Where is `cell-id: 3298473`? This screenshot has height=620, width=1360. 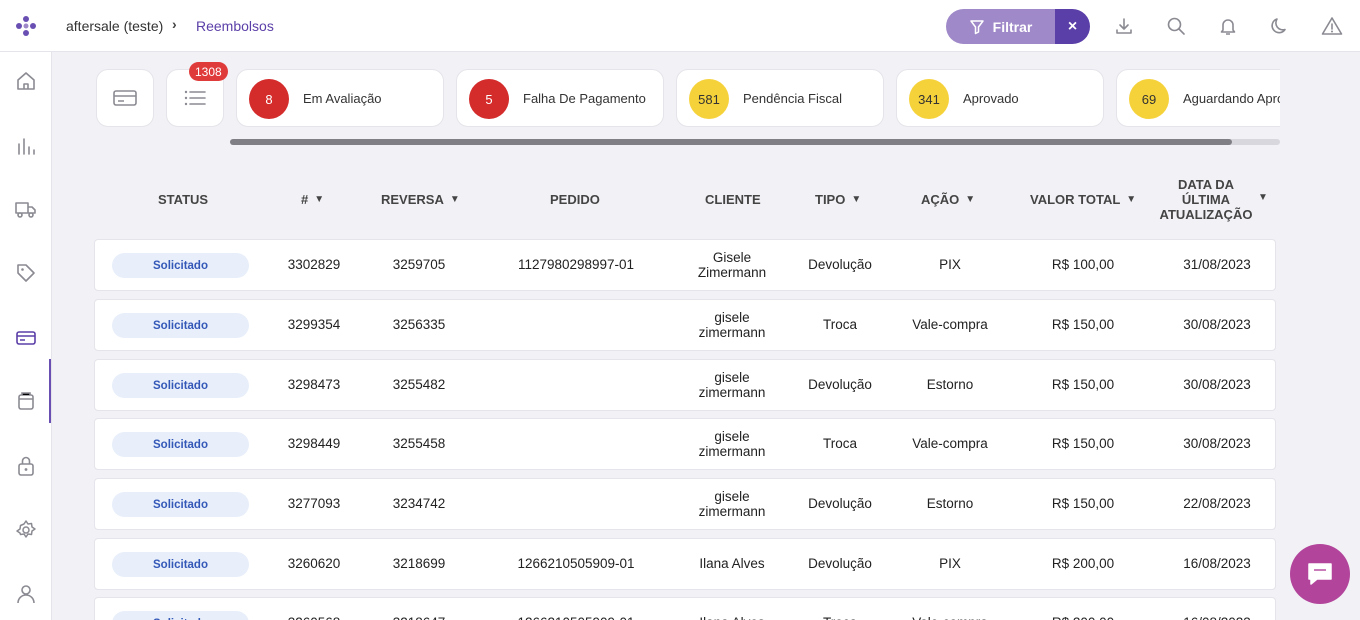
cell-id: 3298473 is located at coordinates (314, 384).